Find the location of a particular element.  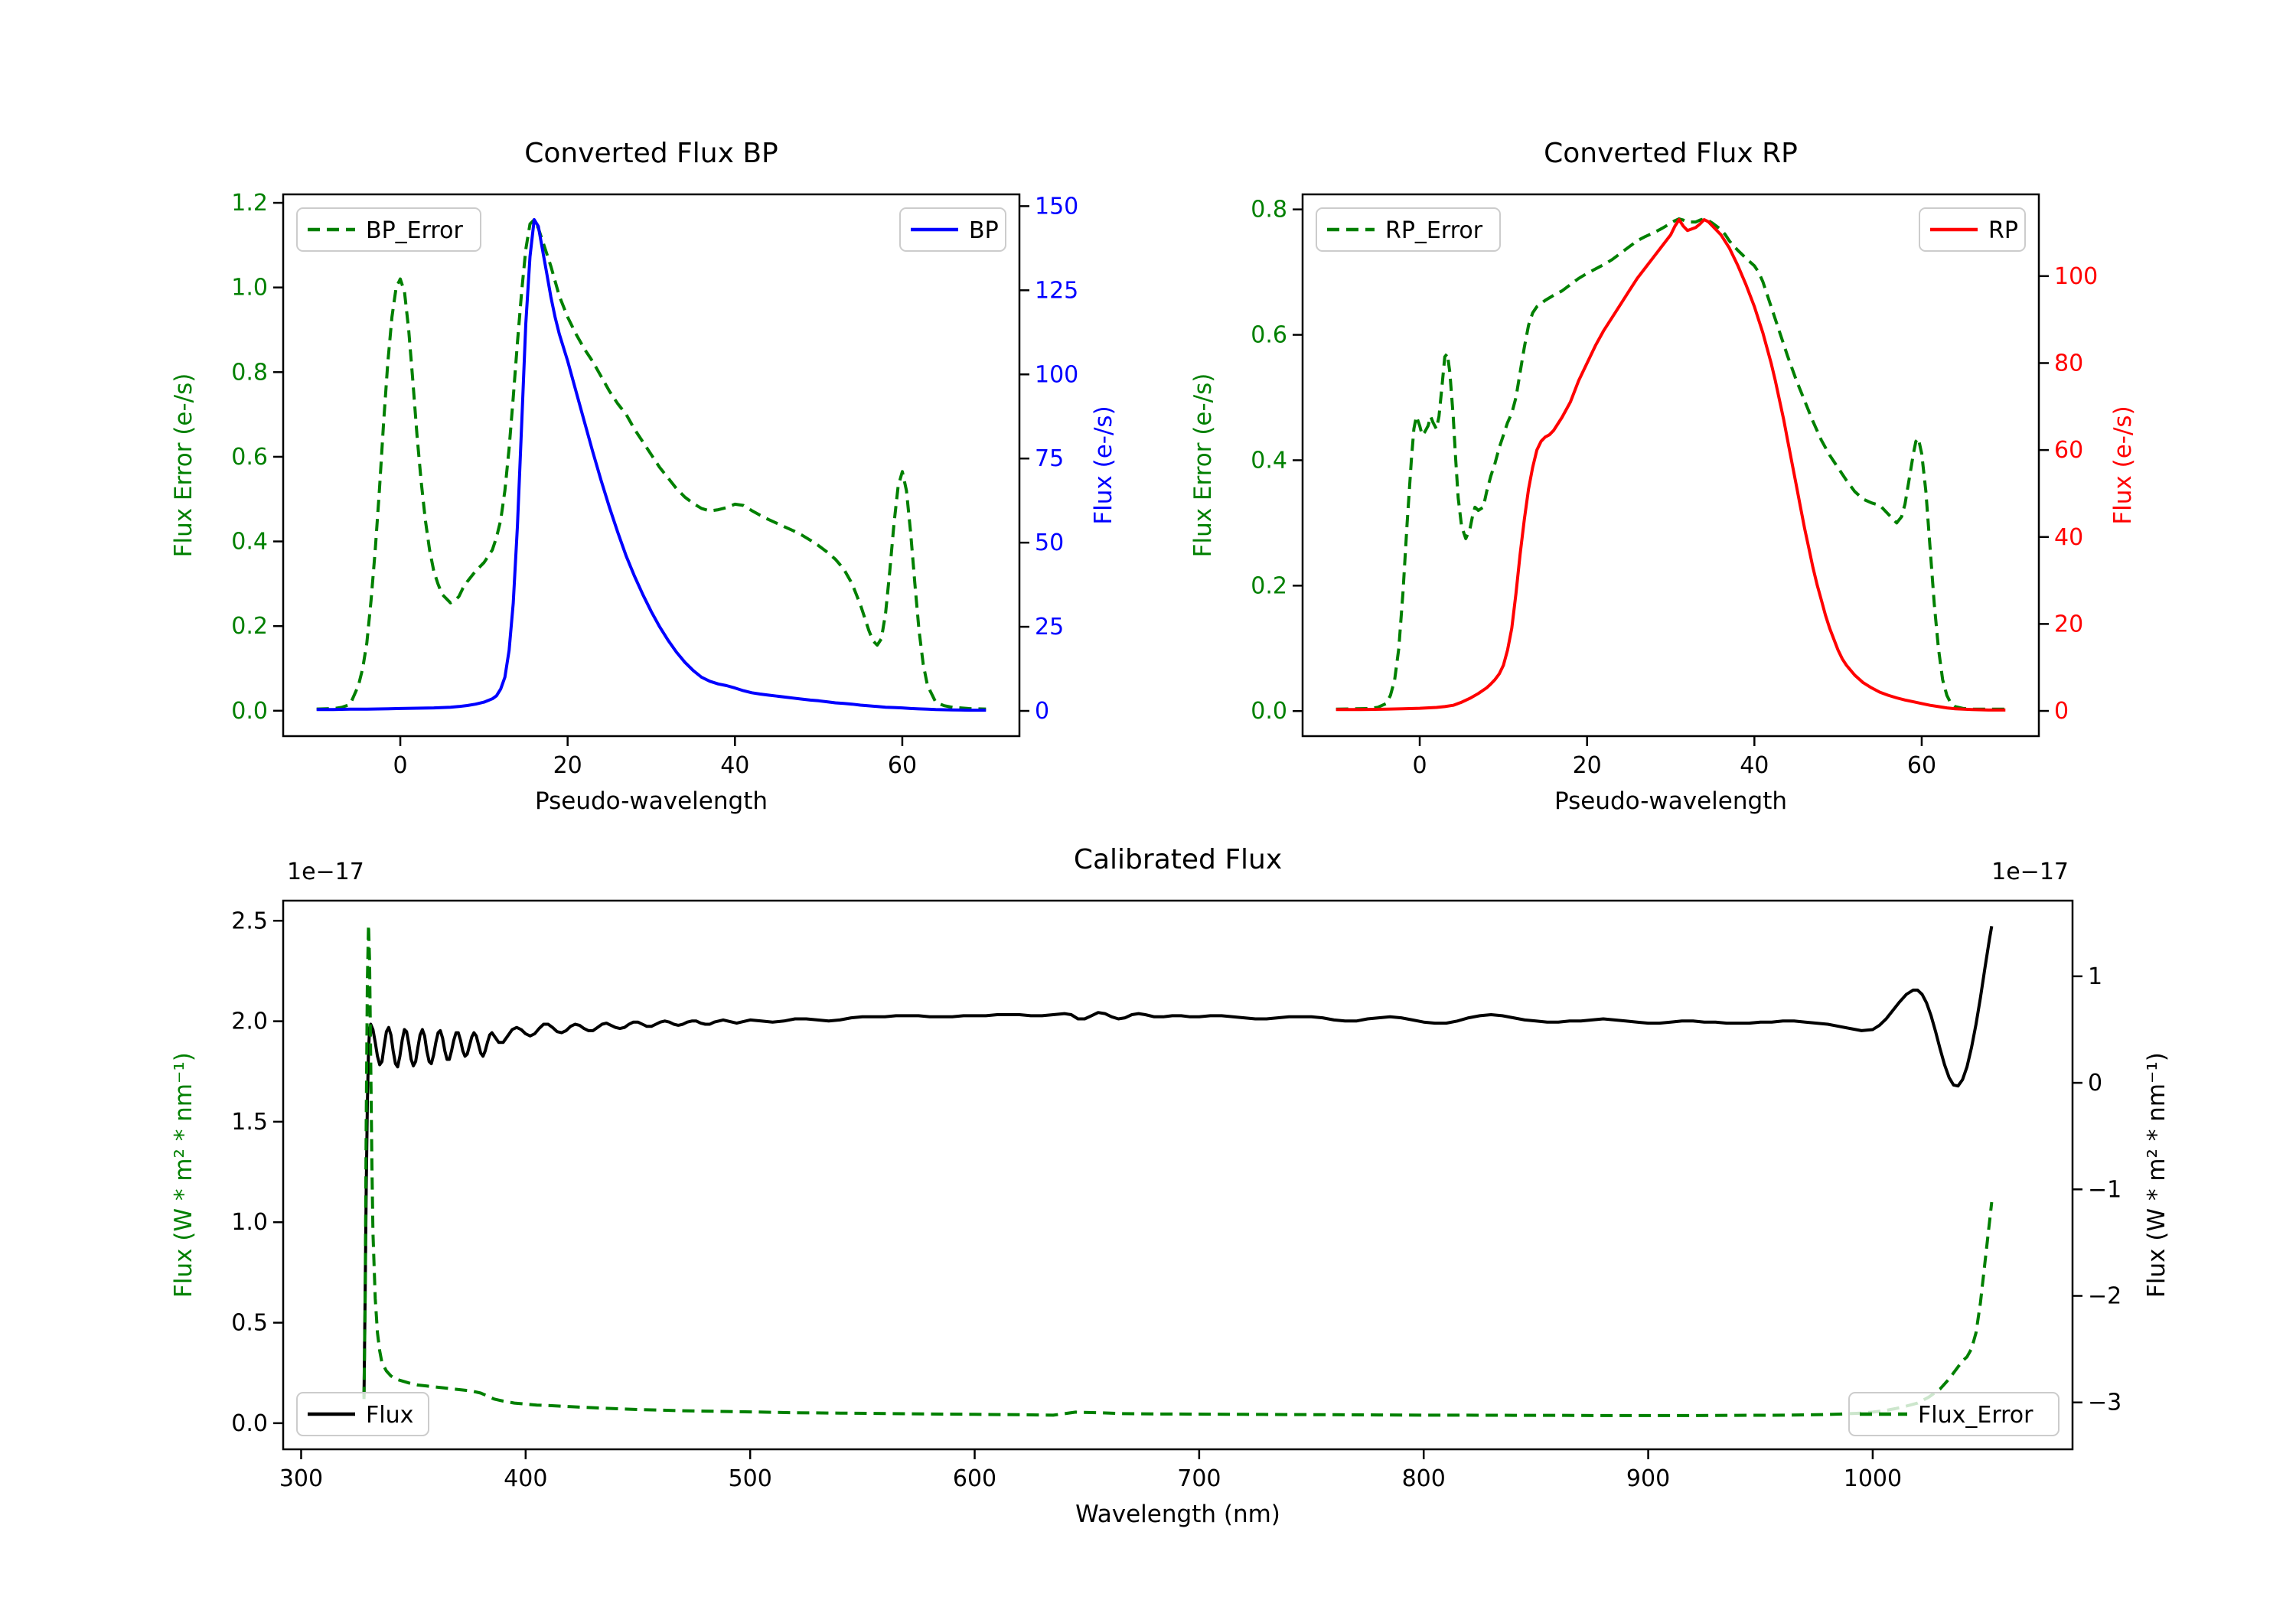

y-left-axis-label: Flux (W * m² * nm⁻¹) is located at coordinates (183, 1175).